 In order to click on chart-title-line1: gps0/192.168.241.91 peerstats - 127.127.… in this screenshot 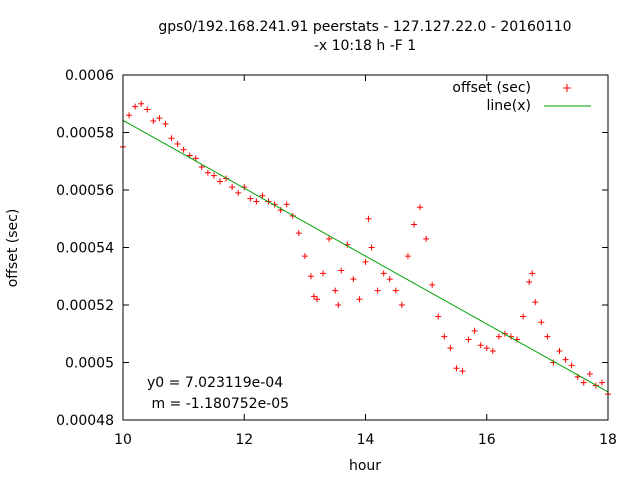, I will do `click(364, 27)`.